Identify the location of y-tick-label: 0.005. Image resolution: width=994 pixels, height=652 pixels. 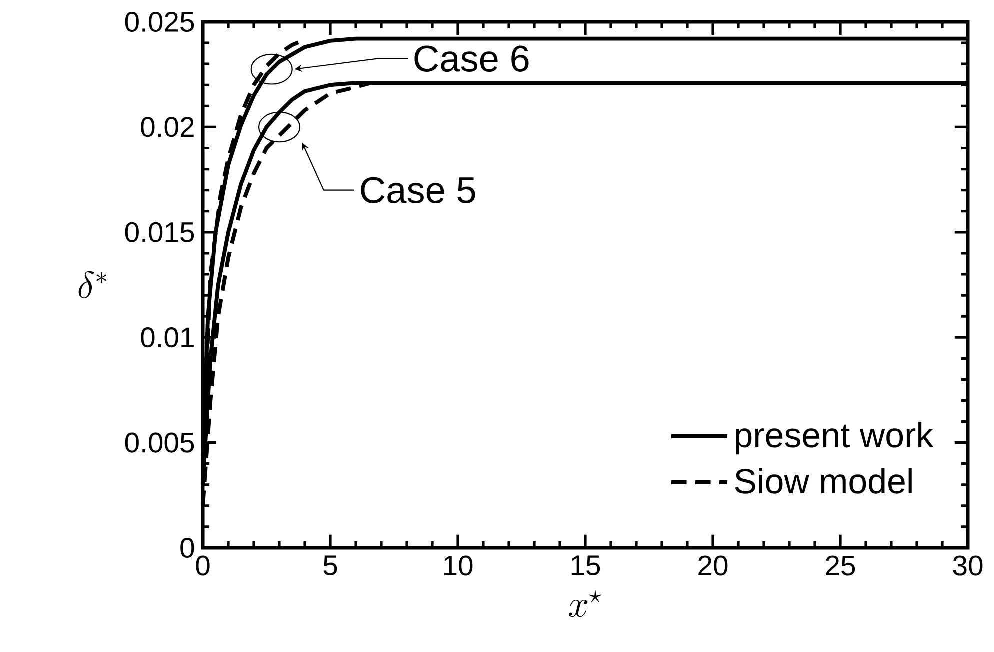
(159, 442).